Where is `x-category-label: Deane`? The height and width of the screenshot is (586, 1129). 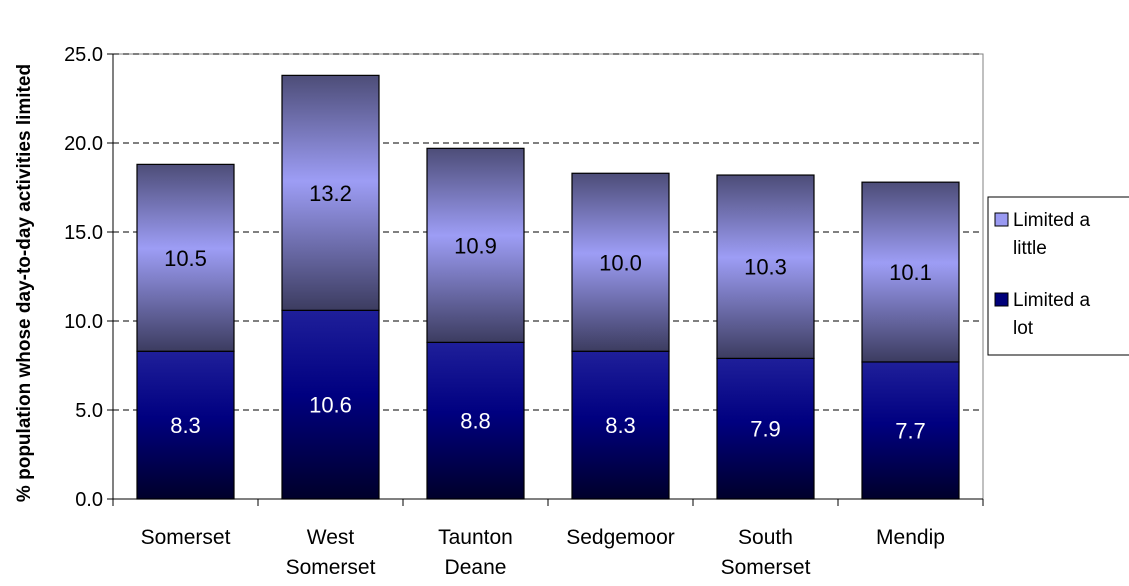 x-category-label: Deane is located at coordinates (476, 567).